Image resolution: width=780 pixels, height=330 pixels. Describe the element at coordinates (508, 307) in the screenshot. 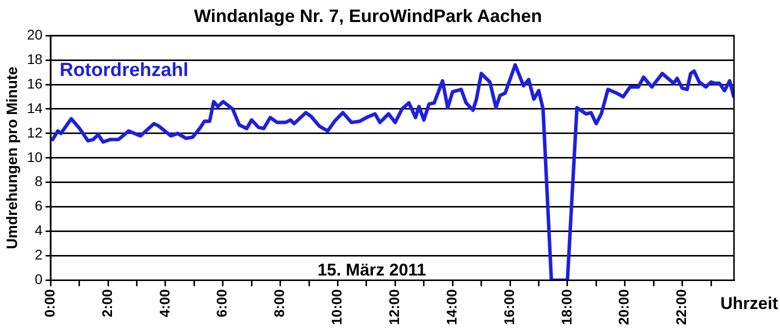

I see `x-tick-label: 16:00` at that location.